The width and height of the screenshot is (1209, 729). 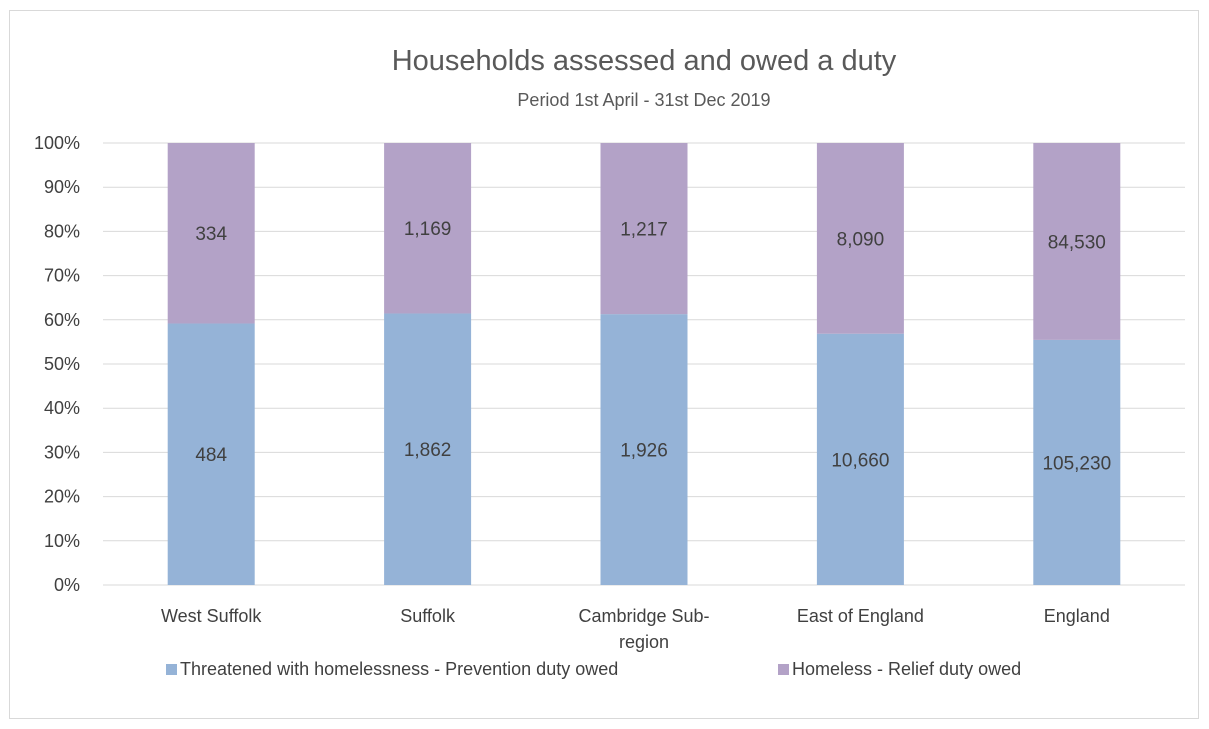 I want to click on data-label: 10,660, so click(x=860, y=460).